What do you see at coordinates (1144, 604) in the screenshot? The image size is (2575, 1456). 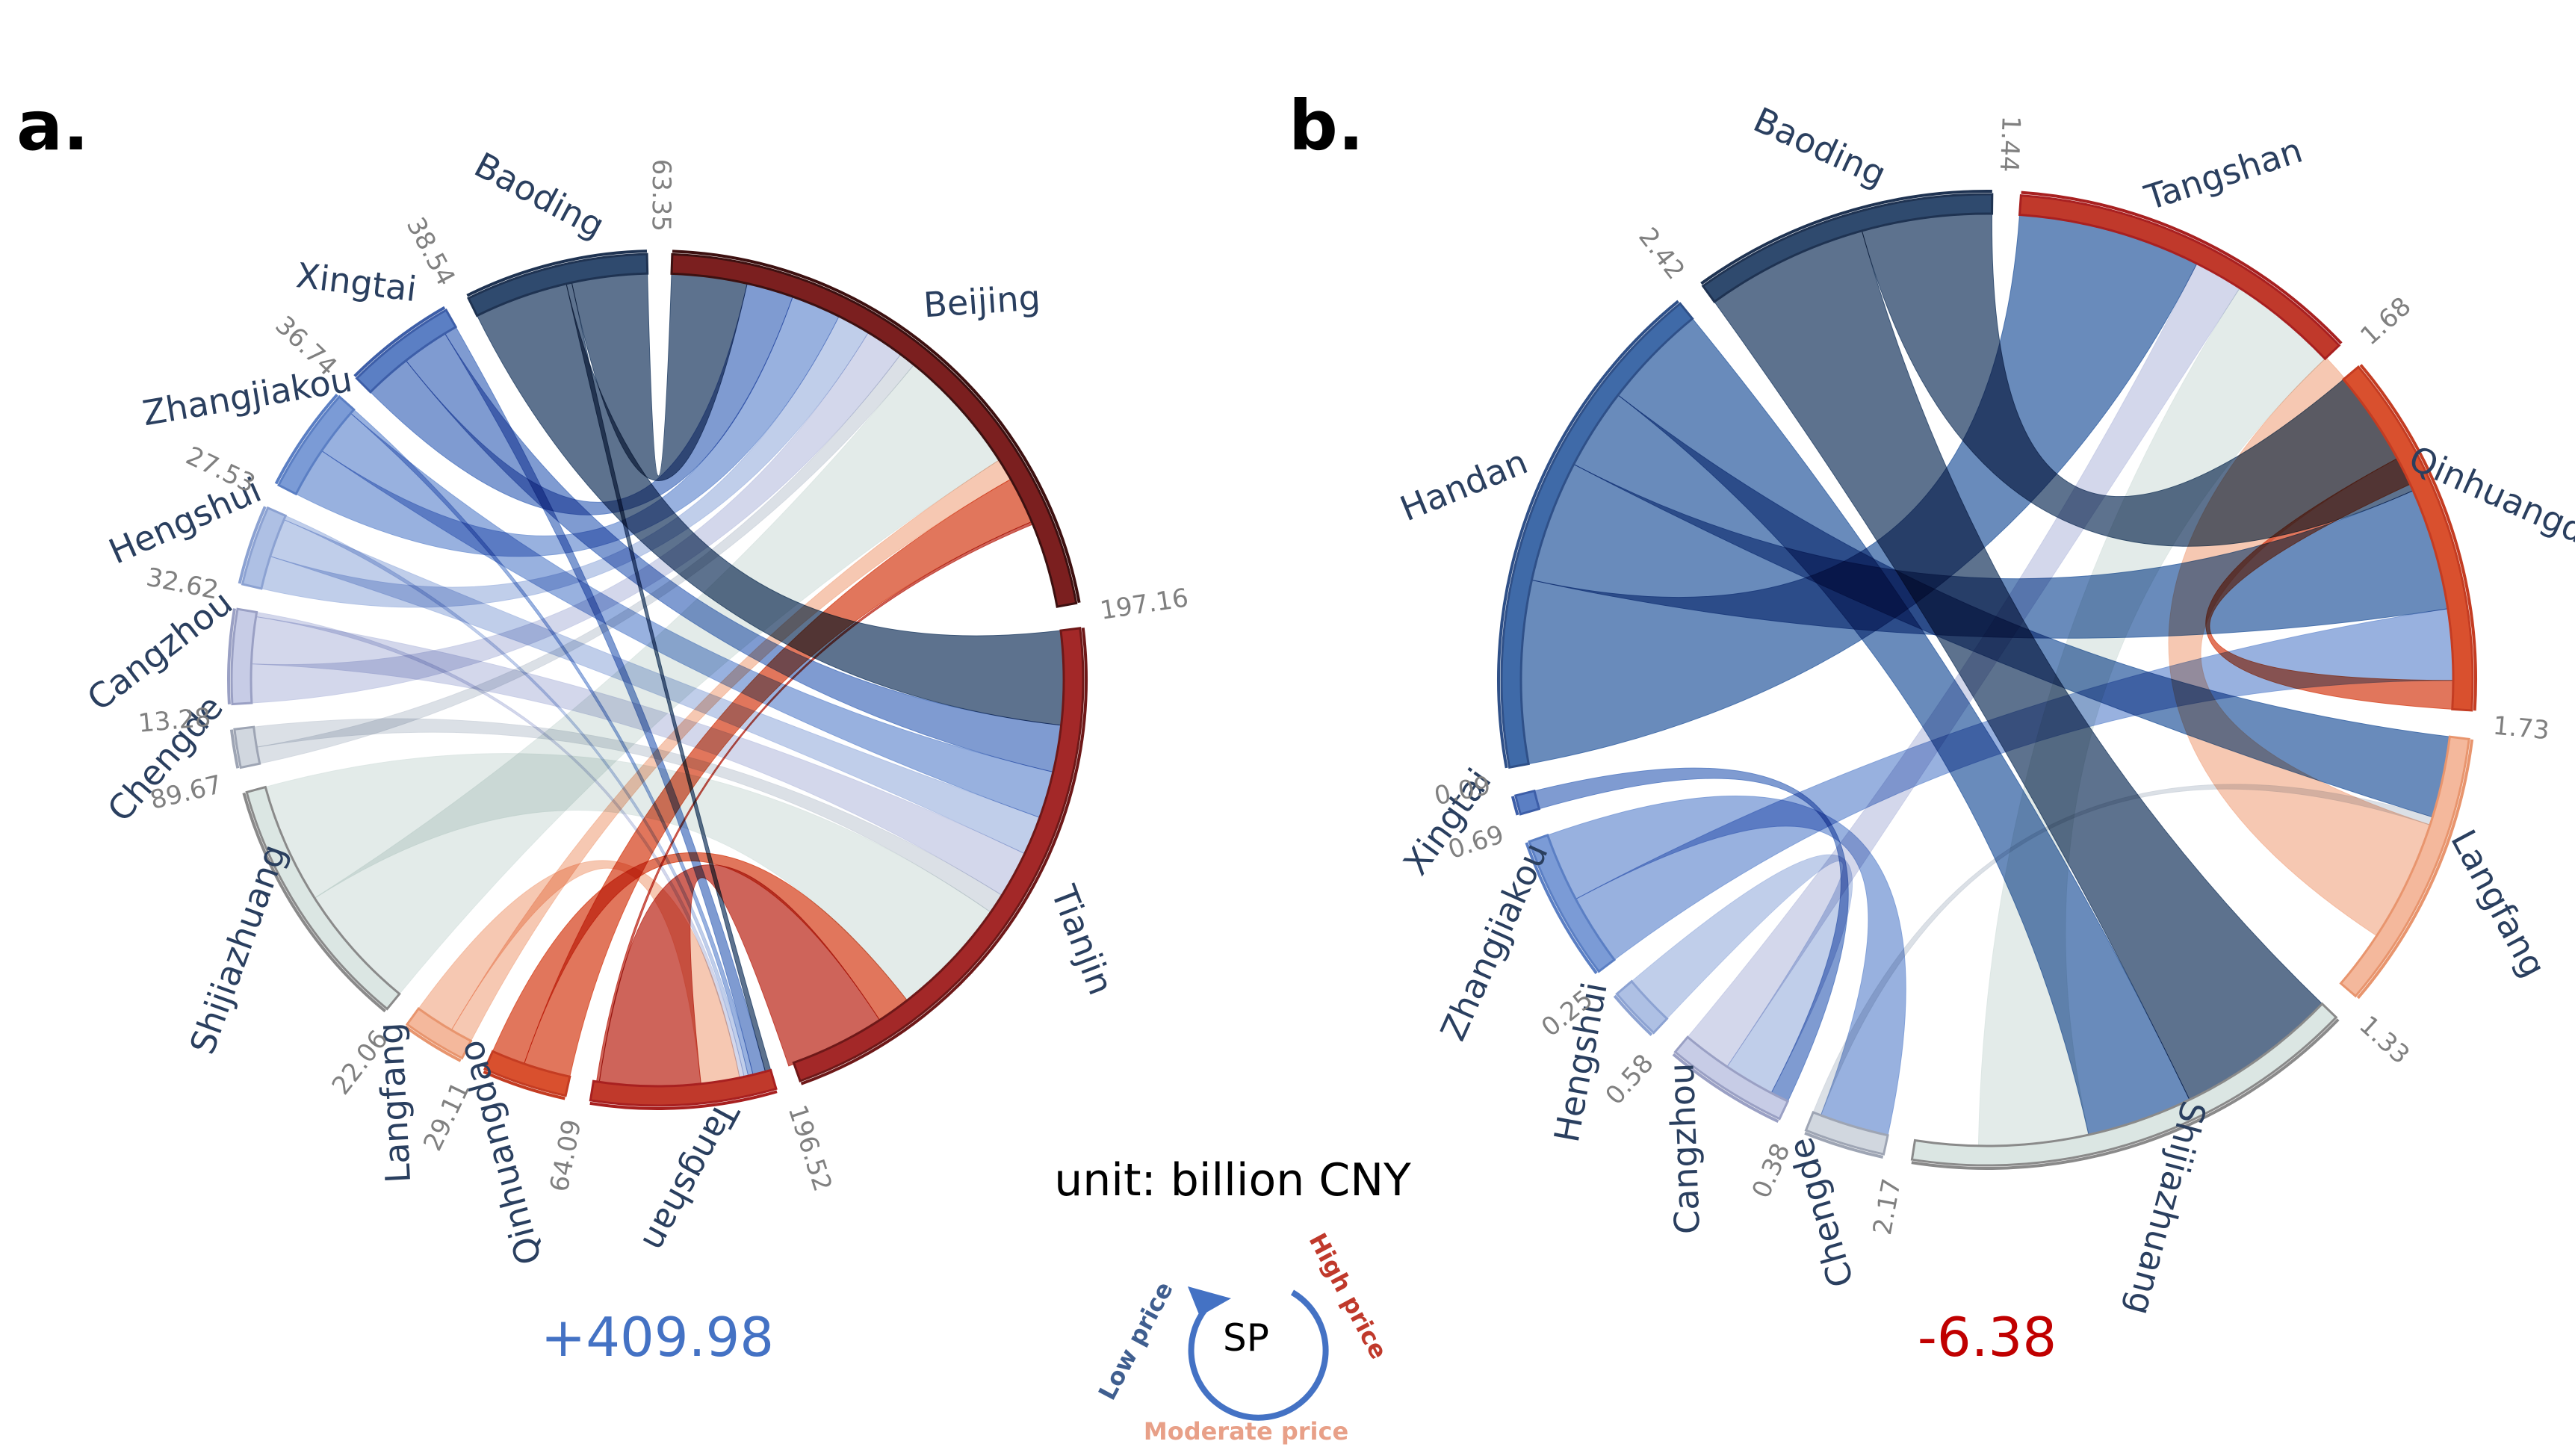 I see `value-label-beijing: 197.16` at bounding box center [1144, 604].